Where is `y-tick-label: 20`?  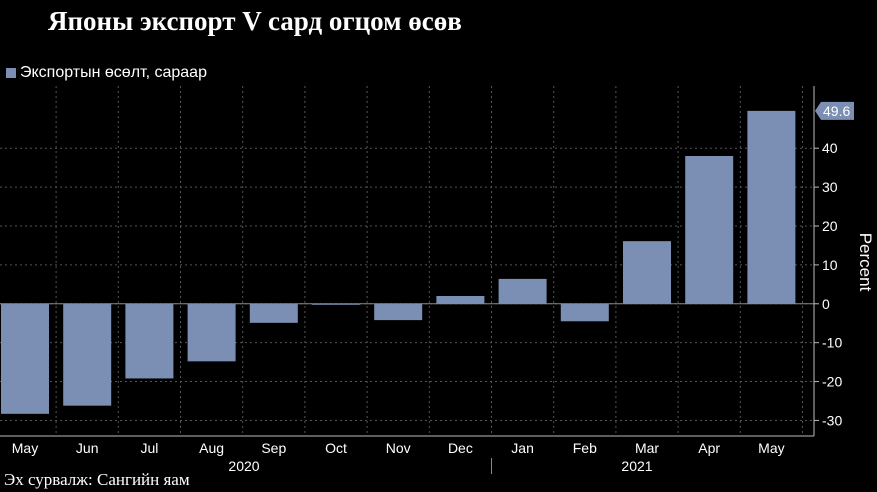 y-tick-label: 20 is located at coordinates (830, 226).